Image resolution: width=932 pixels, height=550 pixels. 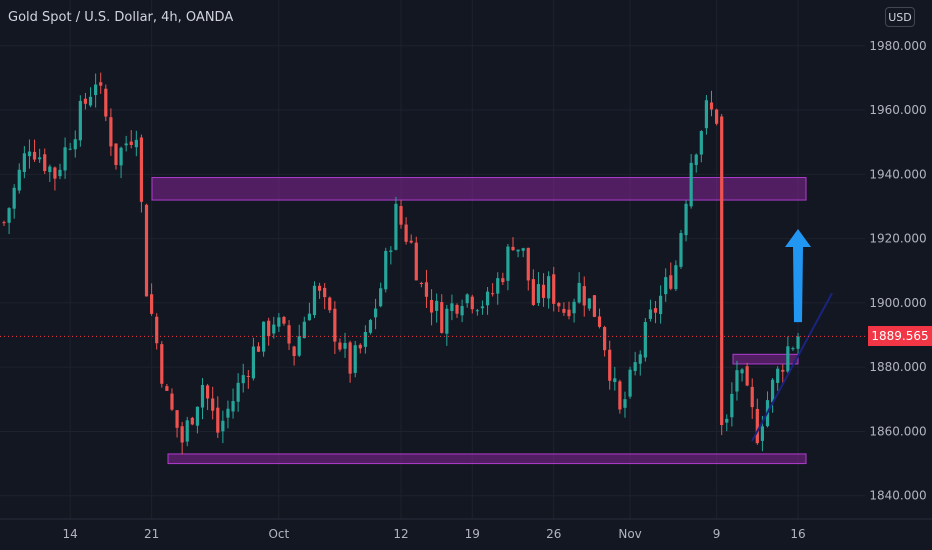 I want to click on y-tick-label: 1880.000, so click(x=897, y=367).